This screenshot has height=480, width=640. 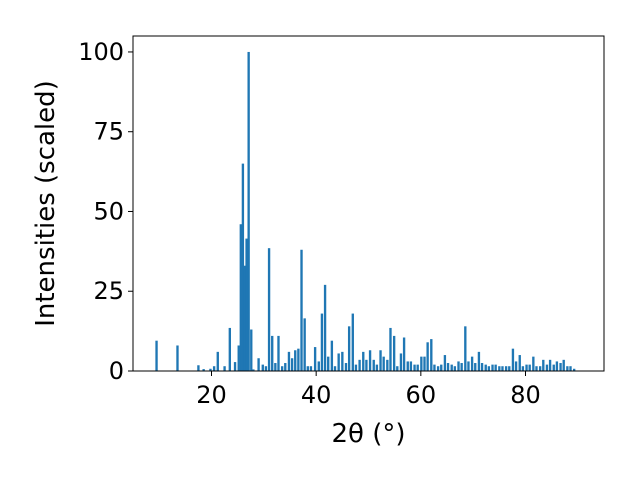 I want to click on y-axis-label: Intensities (scaled), so click(x=46, y=203).